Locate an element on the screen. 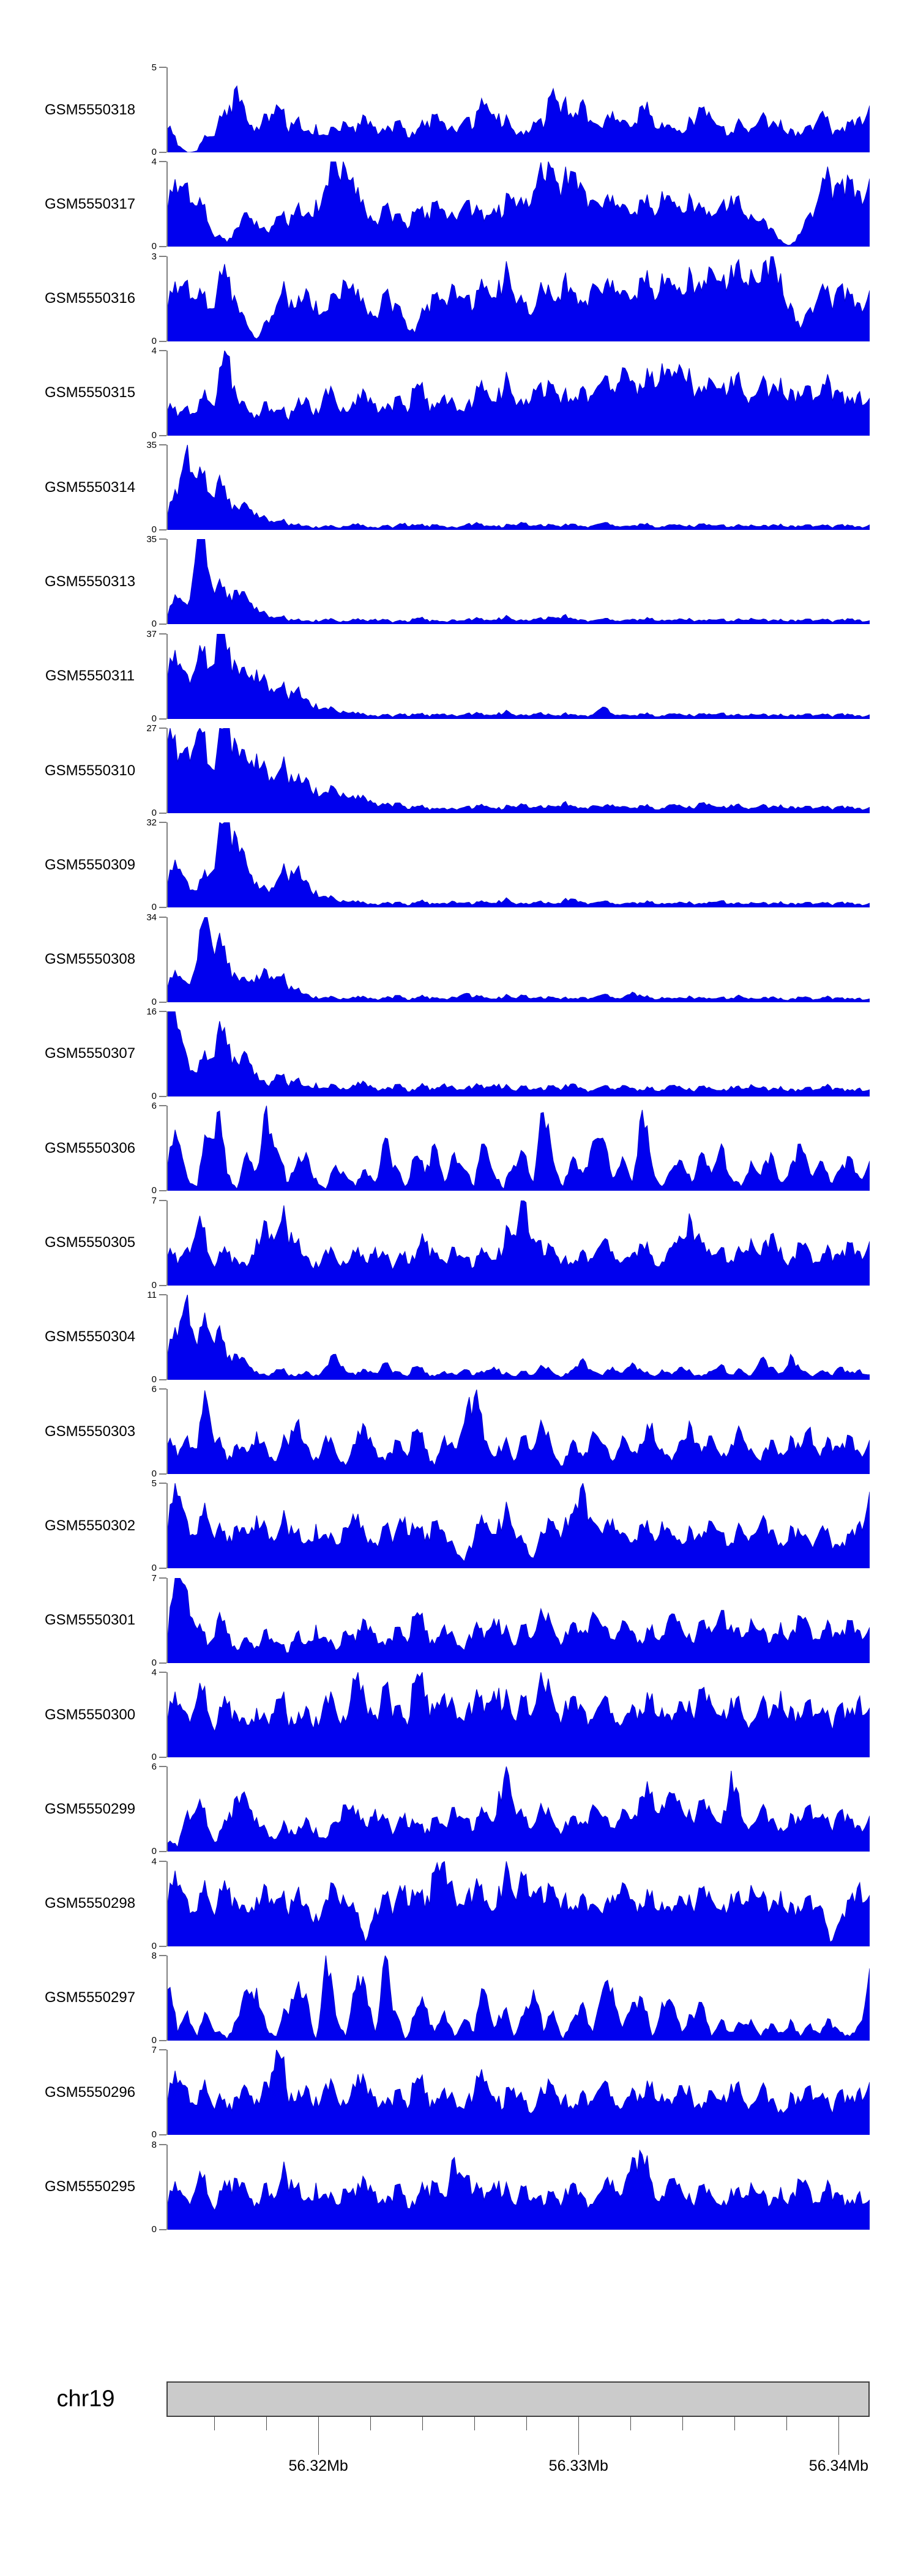 The width and height of the screenshot is (918, 2576). track-label: GSM5550300 is located at coordinates (90, 1715).